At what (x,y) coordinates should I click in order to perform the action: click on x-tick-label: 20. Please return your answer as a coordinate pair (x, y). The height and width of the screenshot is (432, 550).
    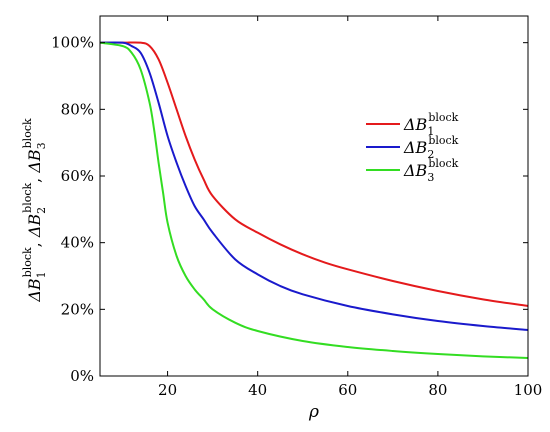
    Looking at the image, I should click on (167, 390).